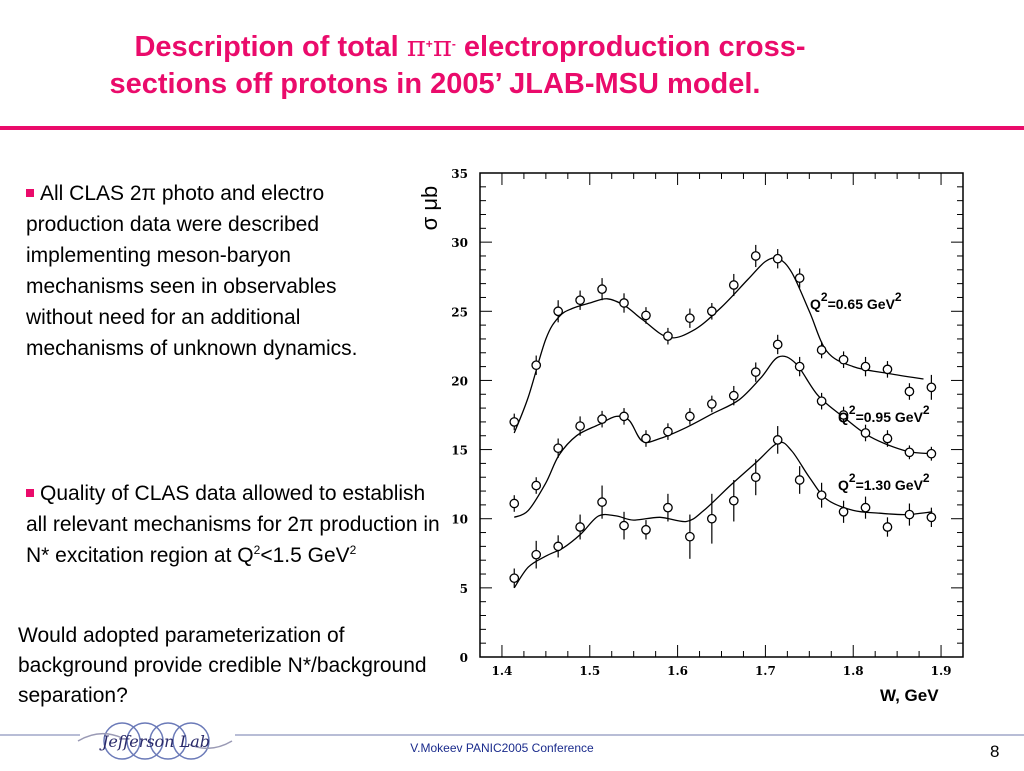 Image resolution: width=1024 pixels, height=771 pixels. What do you see at coordinates (512, 128) in the screenshot?
I see `title-divider` at bounding box center [512, 128].